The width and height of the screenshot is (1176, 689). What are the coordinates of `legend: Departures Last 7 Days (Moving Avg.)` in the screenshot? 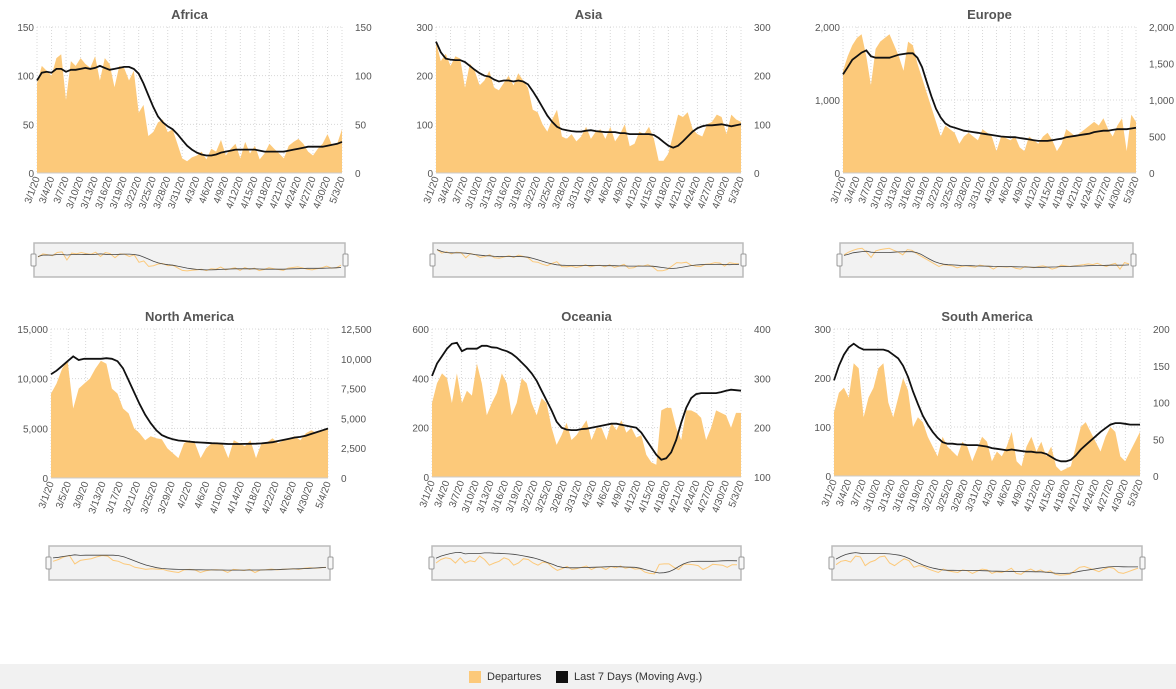 It's located at (588, 676).